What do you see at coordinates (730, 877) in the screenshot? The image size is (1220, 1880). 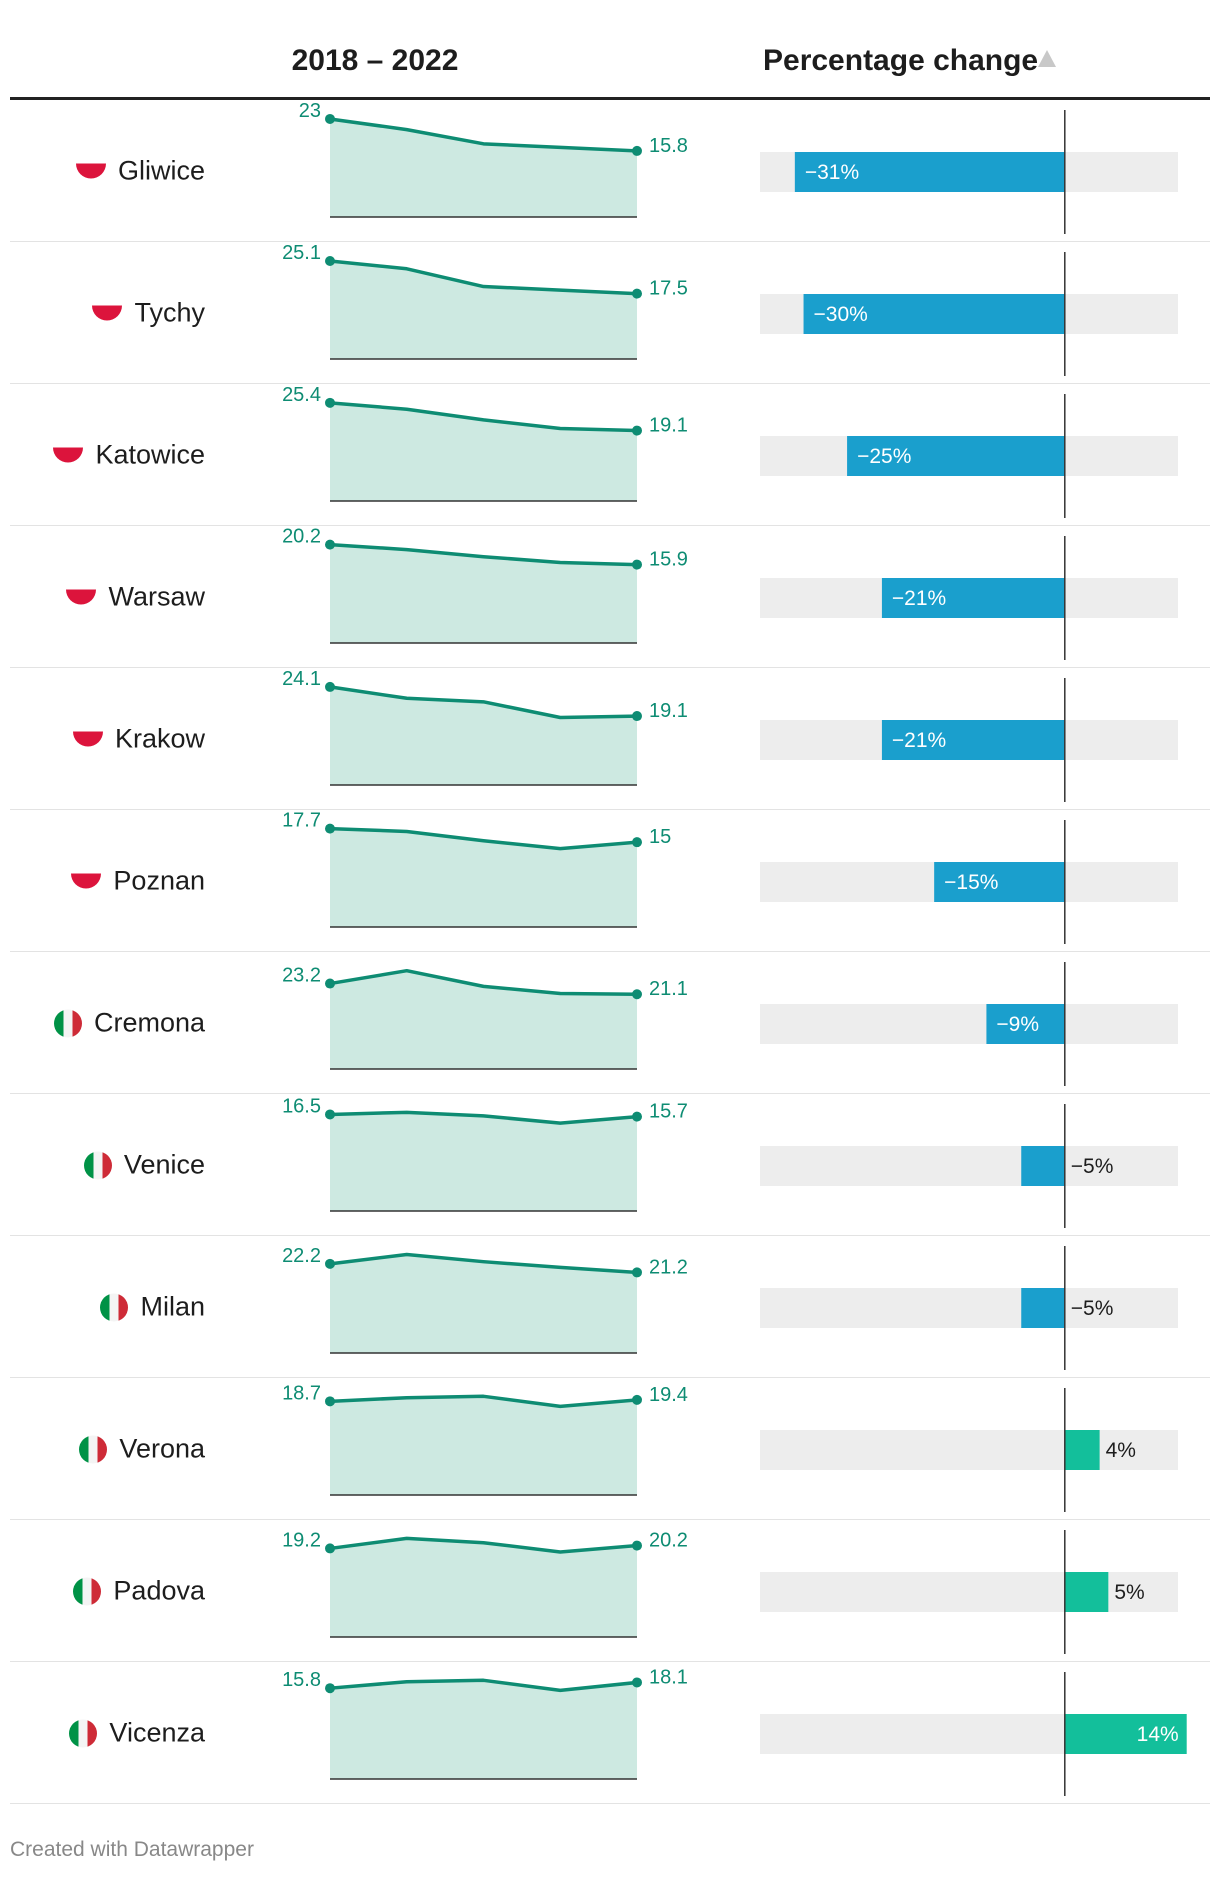 I see `sparkline-chart: 17.7 15 −15%` at bounding box center [730, 877].